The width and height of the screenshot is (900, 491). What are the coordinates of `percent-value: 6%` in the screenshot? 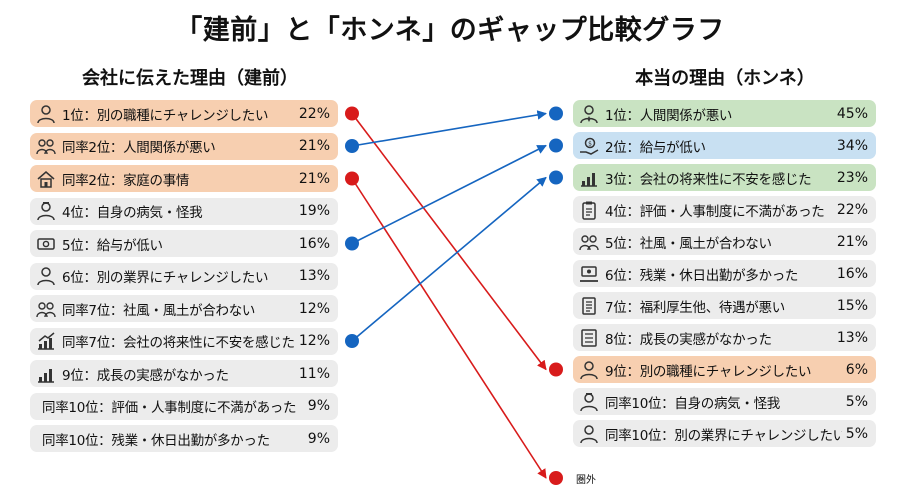 It's located at (856, 369).